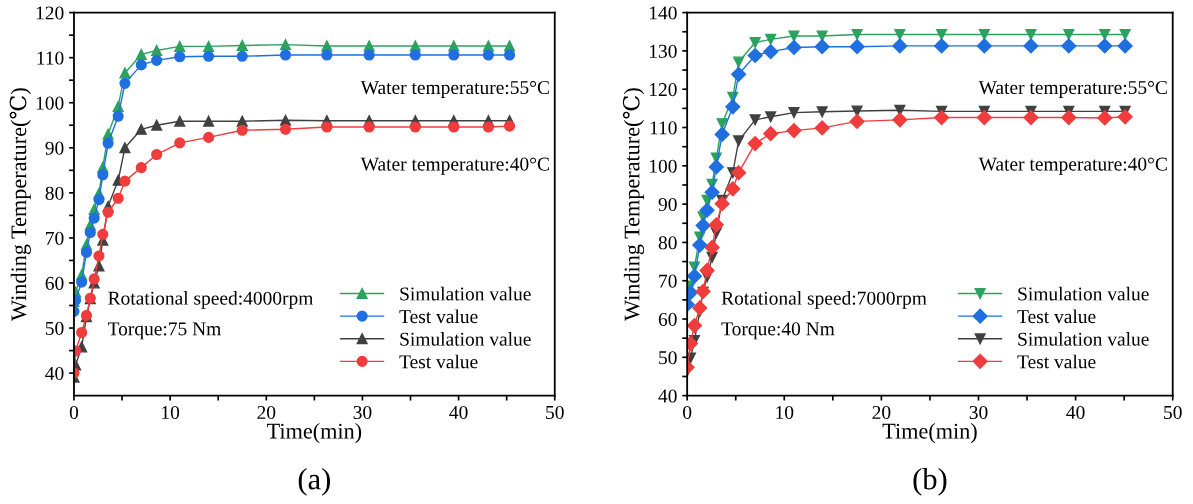 This screenshot has width=1193, height=504. What do you see at coordinates (663, 51) in the screenshot?
I see `y-tick-label: 130` at bounding box center [663, 51].